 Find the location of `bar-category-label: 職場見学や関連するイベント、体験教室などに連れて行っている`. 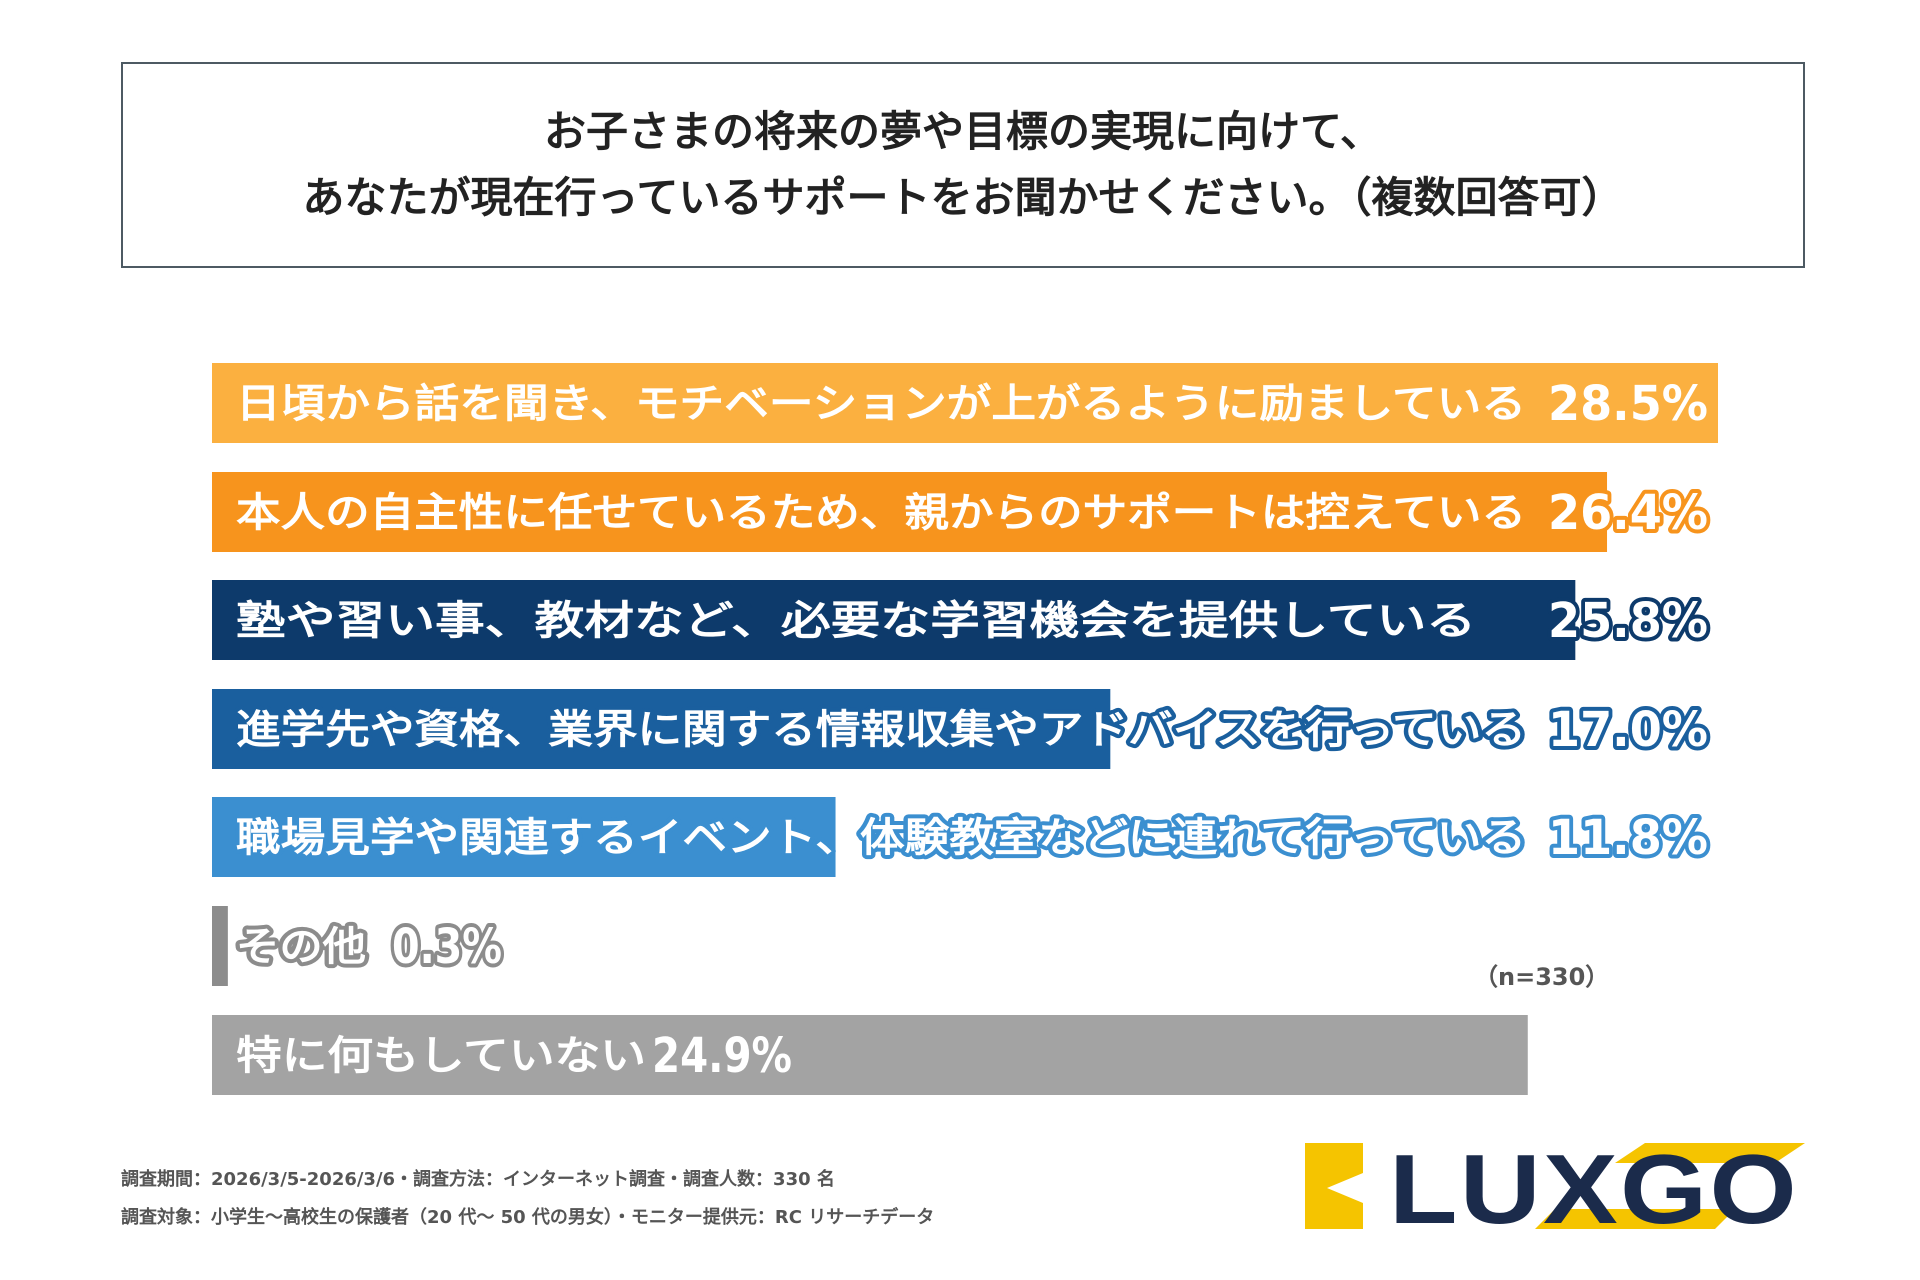

bar-category-label: 職場見学や関連するイベント、体験教室などに連れて行っている is located at coordinates (881, 838).